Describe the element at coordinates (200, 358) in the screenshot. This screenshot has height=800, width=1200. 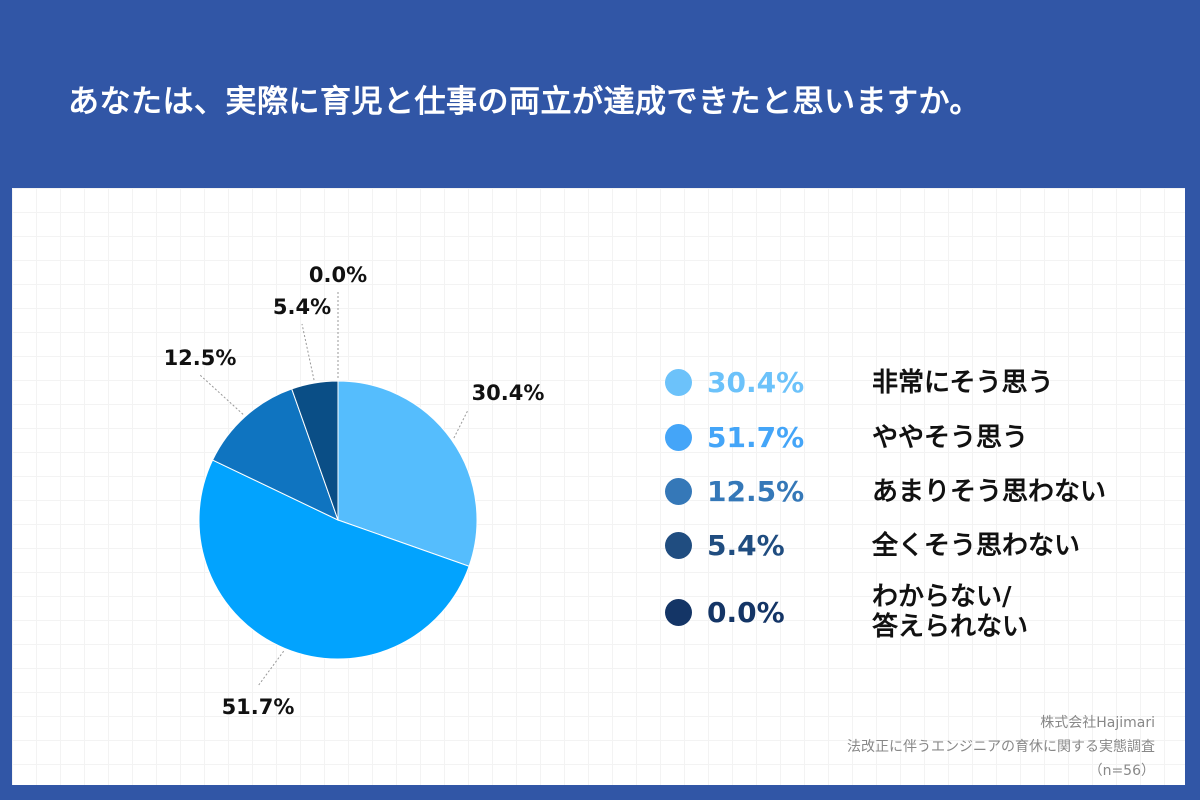
I see `data-label-2: 12.5%` at that location.